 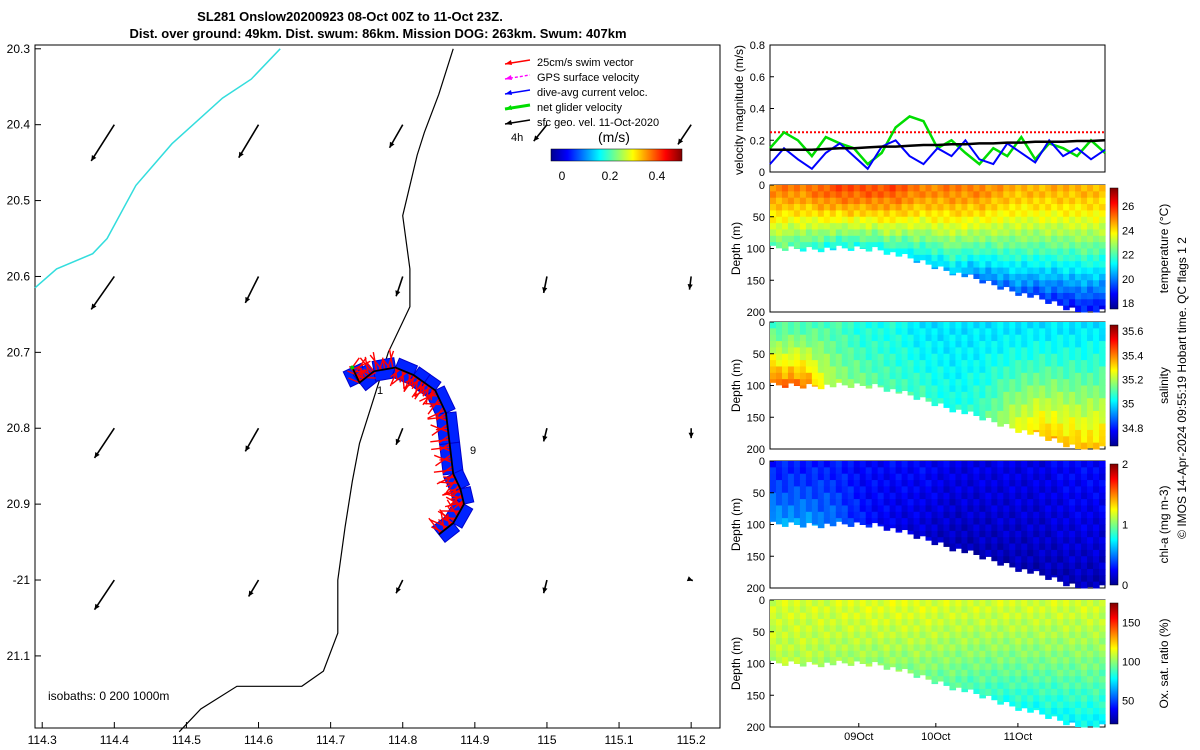 I want to click on legend-label: net glider velocity, so click(x=579, y=108).